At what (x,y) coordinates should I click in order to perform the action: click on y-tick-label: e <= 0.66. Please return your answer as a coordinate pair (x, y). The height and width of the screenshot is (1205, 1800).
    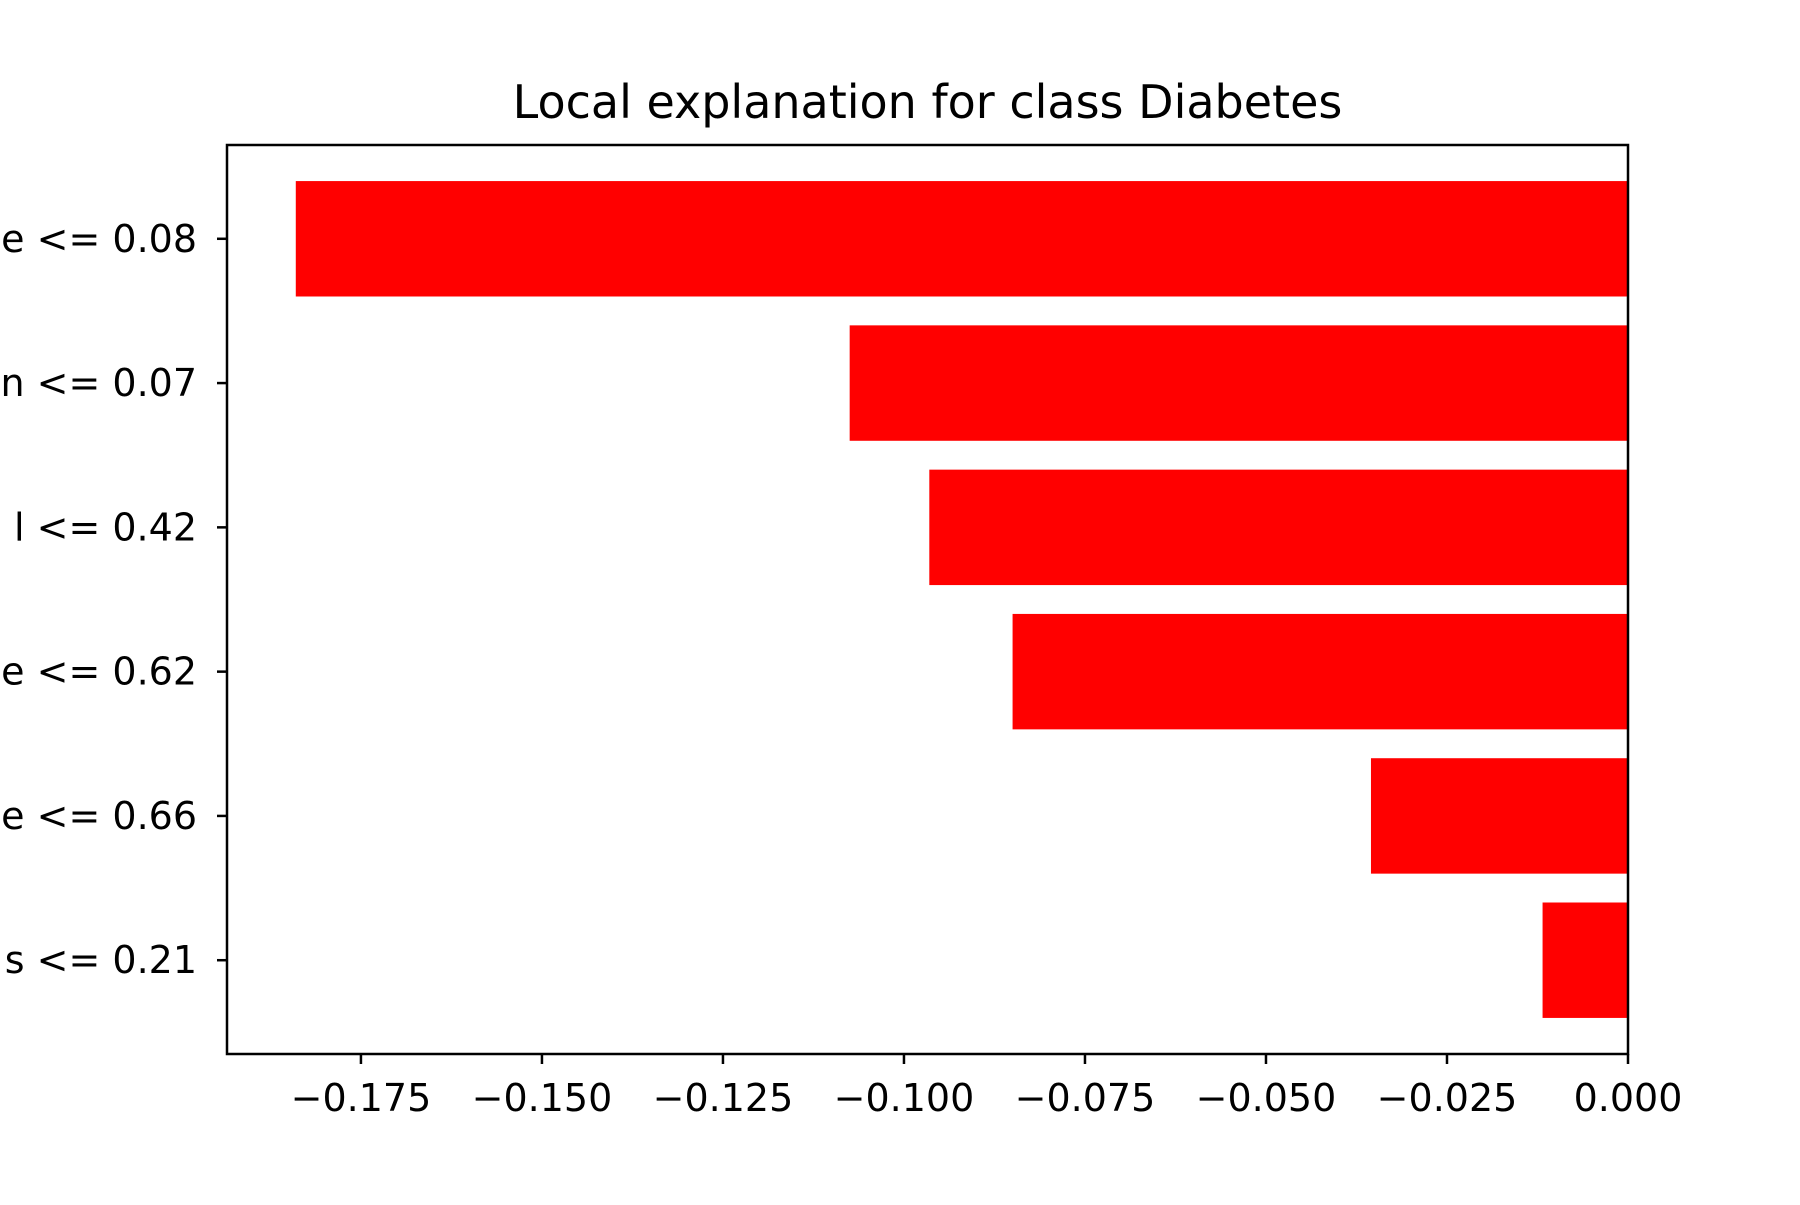
    Looking at the image, I should click on (99, 816).